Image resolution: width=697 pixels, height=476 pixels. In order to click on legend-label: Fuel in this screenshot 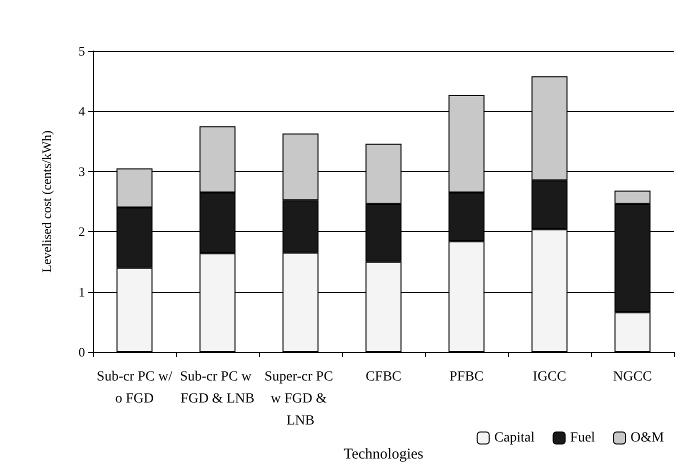, I will do `click(583, 438)`.